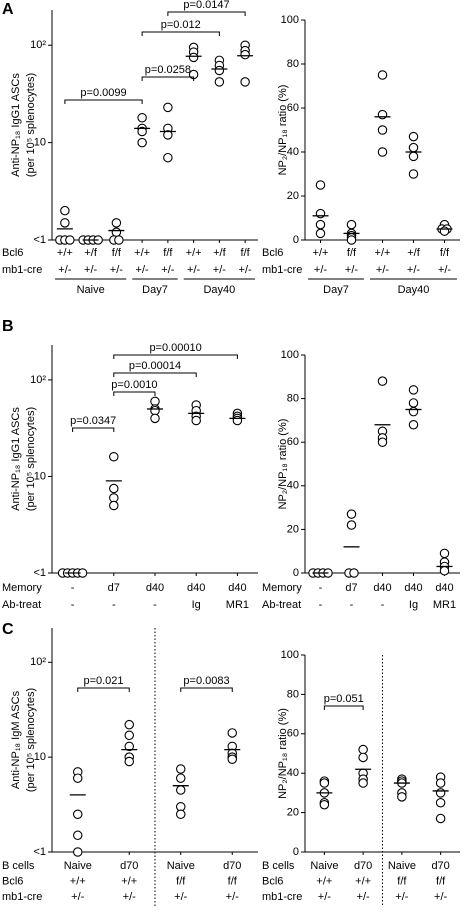  Describe the element at coordinates (219, 290) in the screenshot. I see `group-label: Day40` at that location.